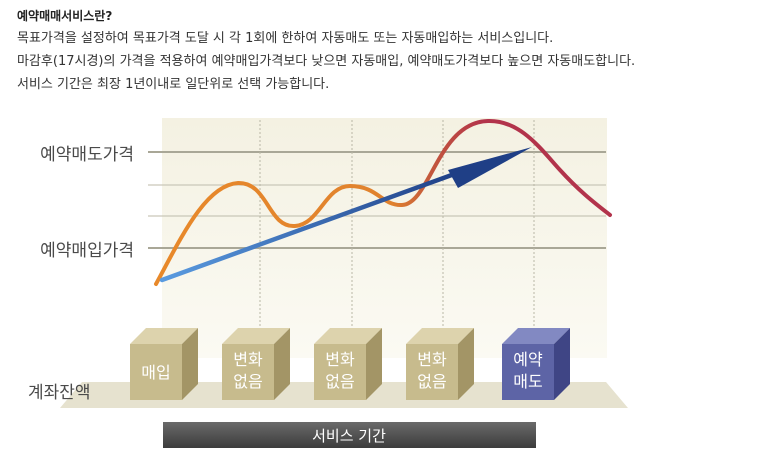 The width and height of the screenshot is (779, 473). What do you see at coordinates (155, 372) in the screenshot?
I see `box-label: 매입` at bounding box center [155, 372].